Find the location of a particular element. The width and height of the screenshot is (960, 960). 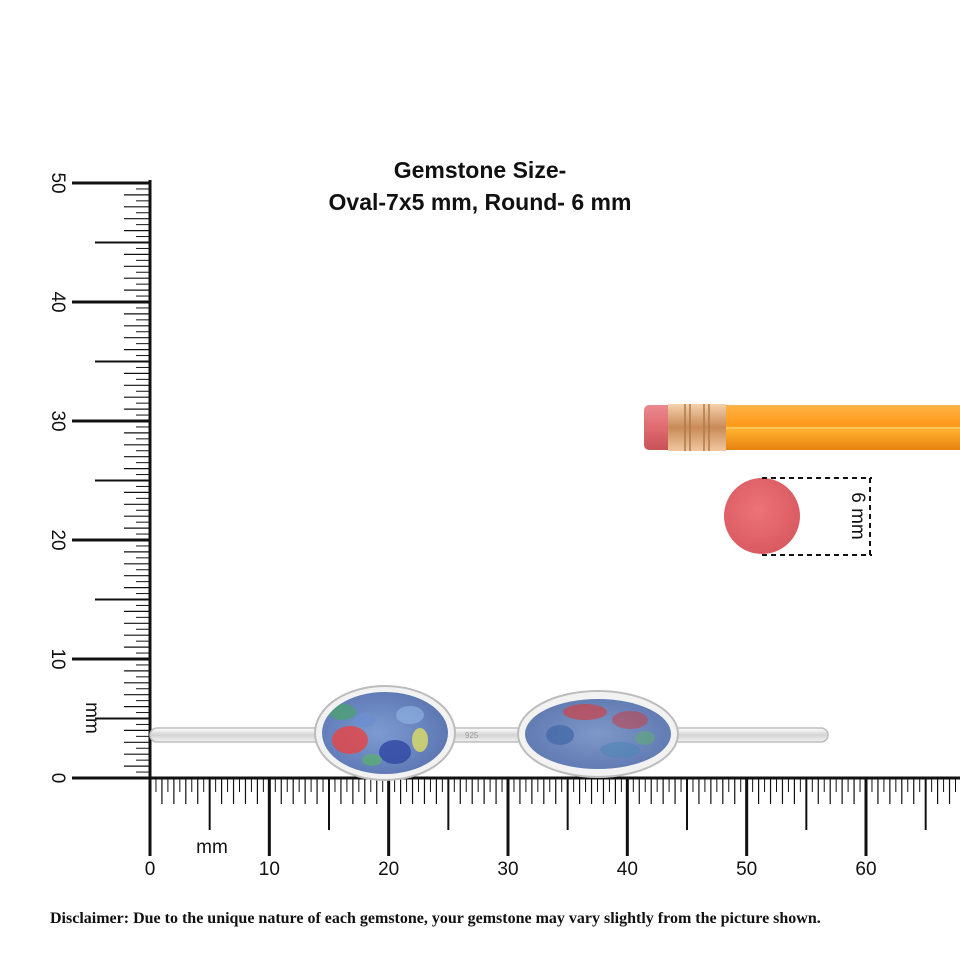

title-line-2: Oval-7x5 mm, Round- 6 mm is located at coordinates (480, 202).